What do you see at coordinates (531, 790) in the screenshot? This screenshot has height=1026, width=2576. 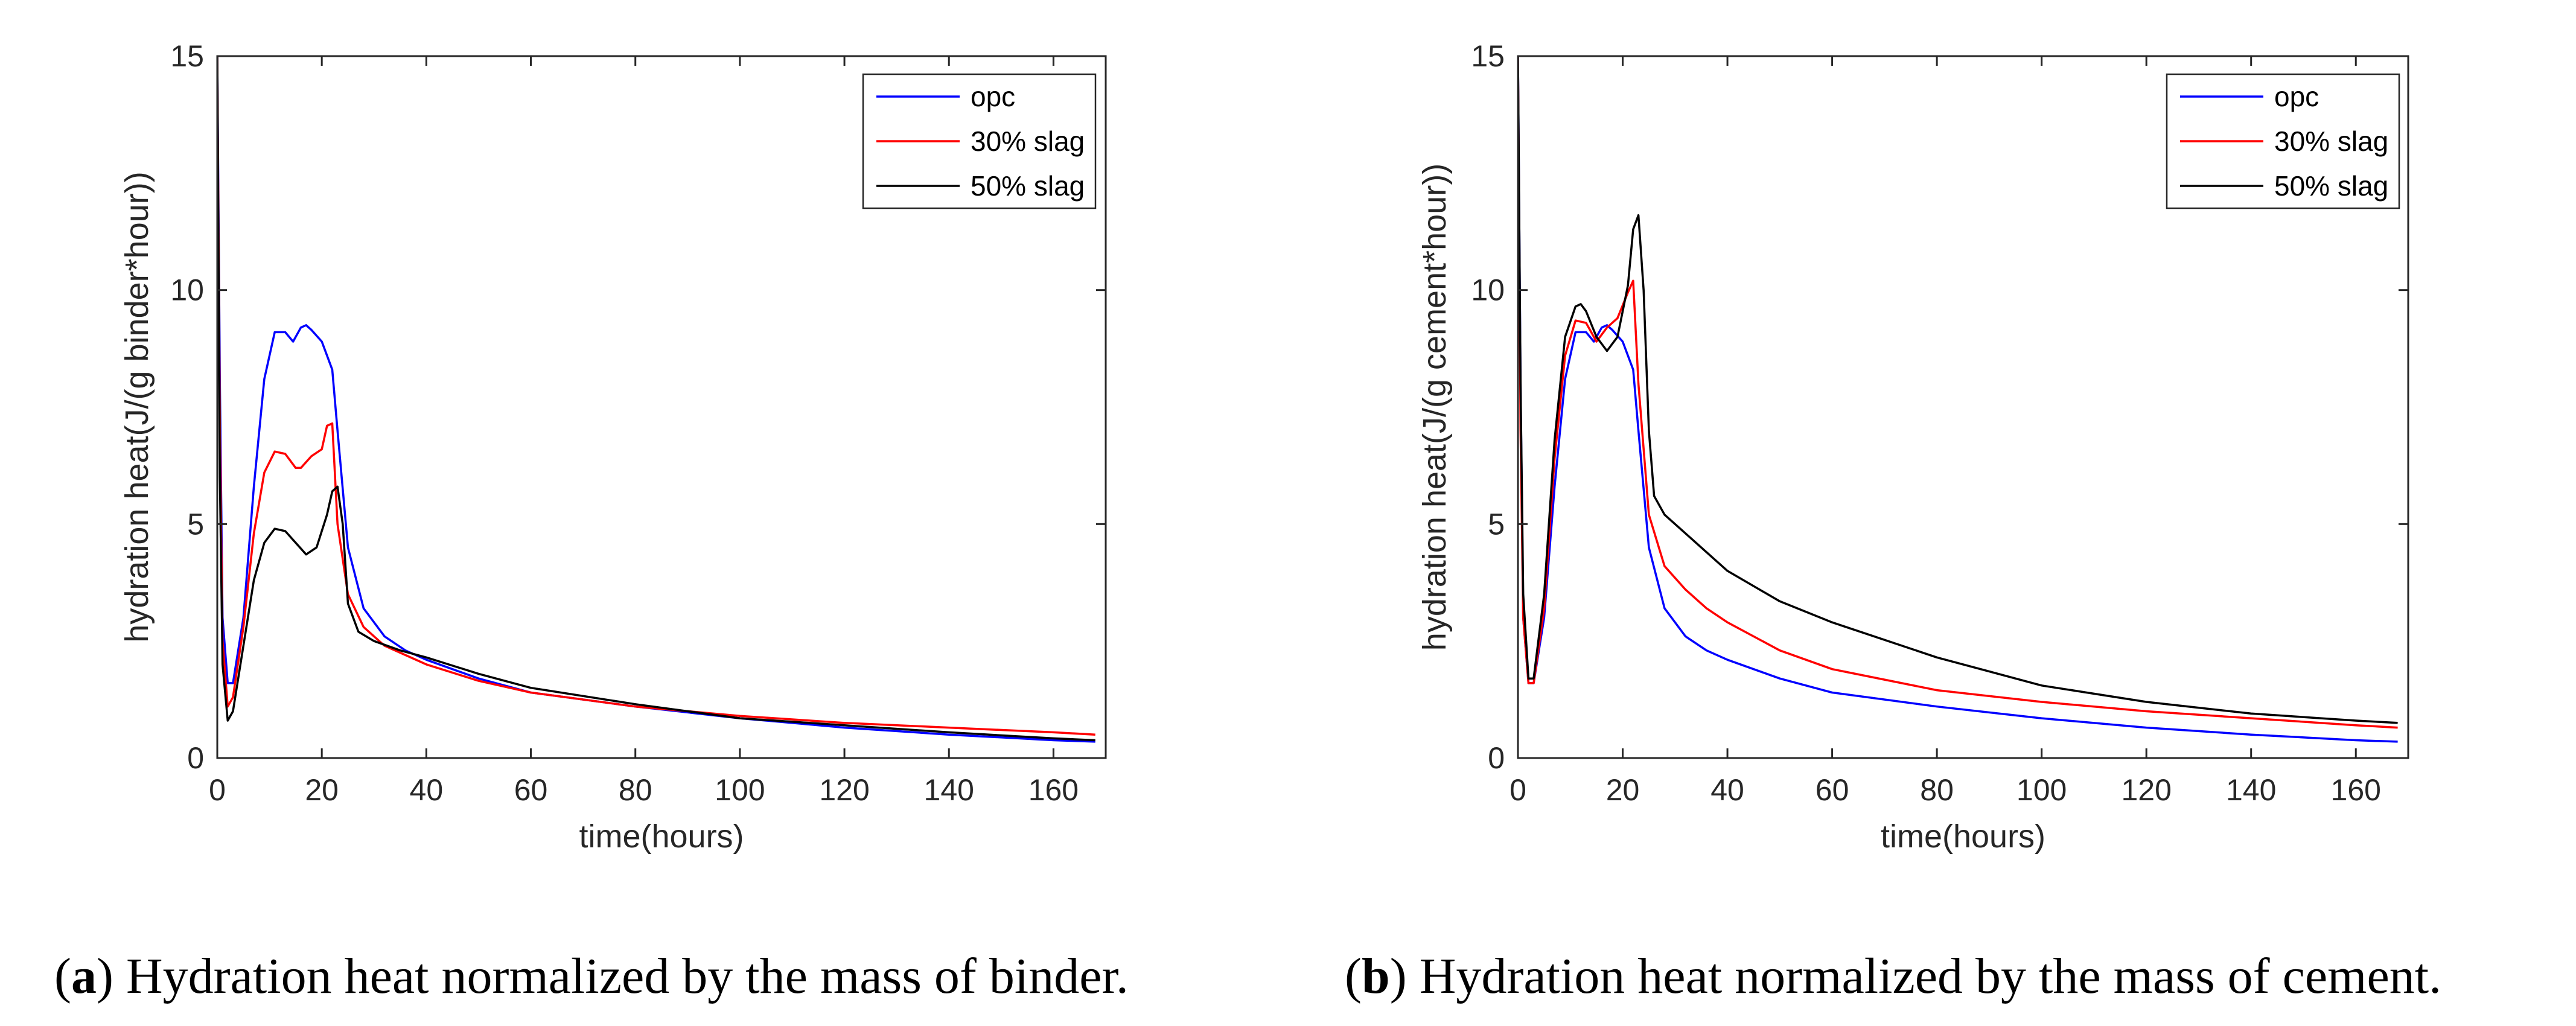 I see `panel-a-x-tick-label: 60` at bounding box center [531, 790].